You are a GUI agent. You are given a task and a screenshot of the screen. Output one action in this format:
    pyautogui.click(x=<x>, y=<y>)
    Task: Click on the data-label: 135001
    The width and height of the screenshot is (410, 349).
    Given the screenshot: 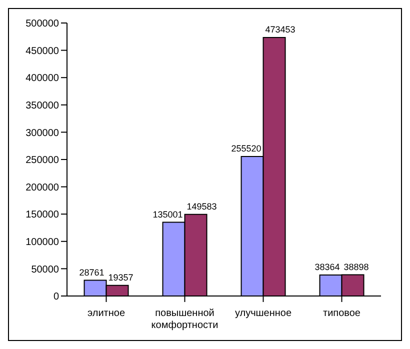 What is the action you would take?
    pyautogui.click(x=167, y=214)
    